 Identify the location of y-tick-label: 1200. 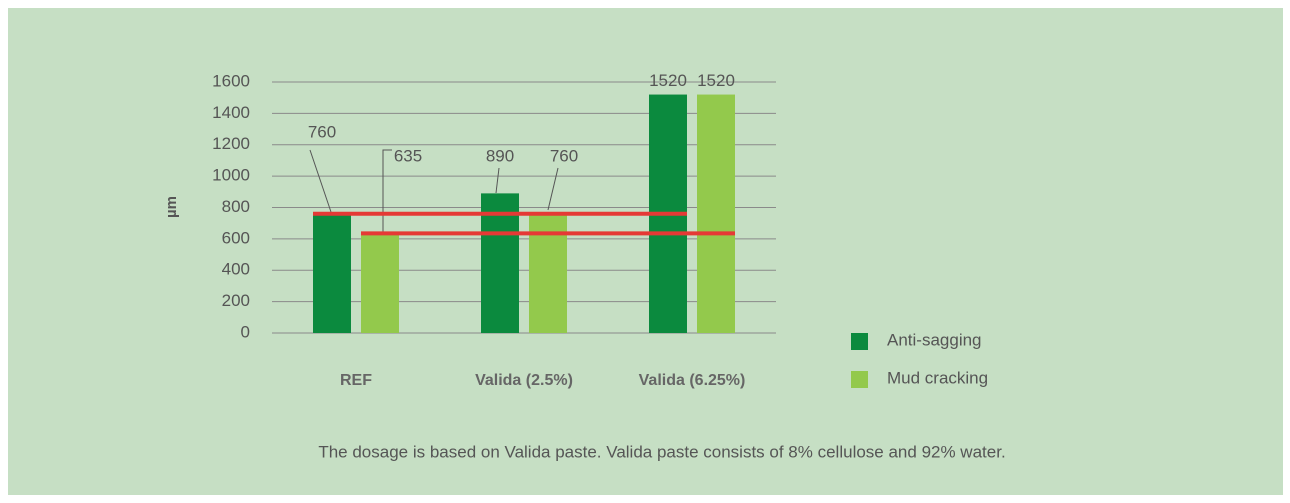
(231, 143).